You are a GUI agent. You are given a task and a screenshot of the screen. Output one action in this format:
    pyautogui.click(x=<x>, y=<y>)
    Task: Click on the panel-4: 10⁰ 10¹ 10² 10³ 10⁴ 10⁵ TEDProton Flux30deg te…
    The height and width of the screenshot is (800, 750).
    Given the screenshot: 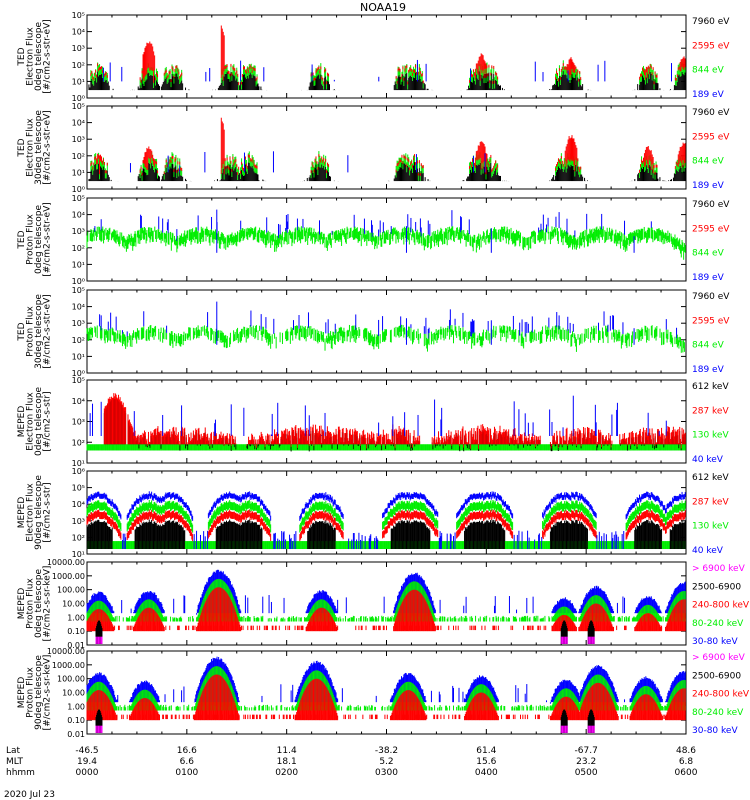 What is the action you would take?
    pyautogui.click(x=373, y=332)
    